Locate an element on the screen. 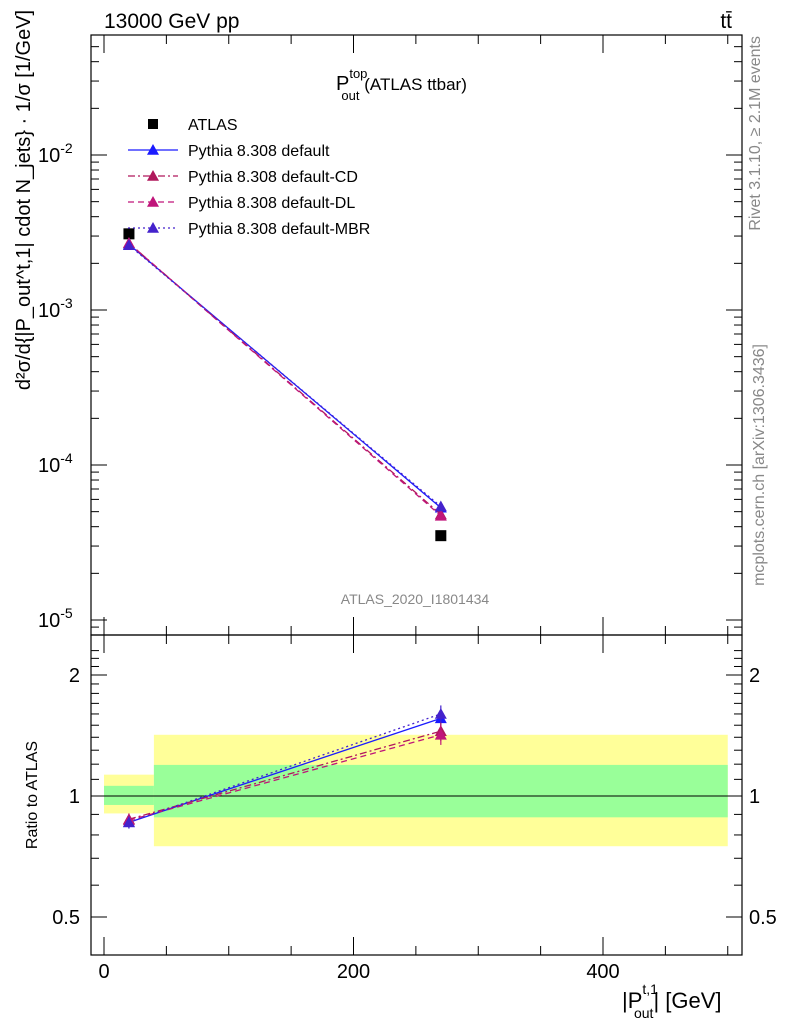  ratio-y-tick-label-right: 1 is located at coordinates (754, 797).